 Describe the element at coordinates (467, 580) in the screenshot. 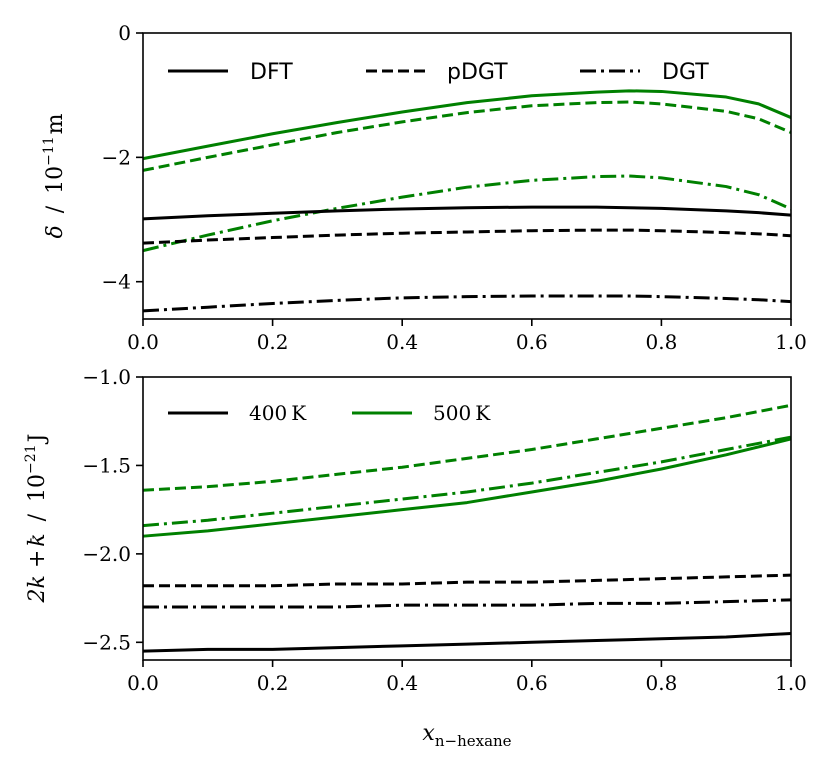

I see `bottom-series-pdgt-400-k` at that location.